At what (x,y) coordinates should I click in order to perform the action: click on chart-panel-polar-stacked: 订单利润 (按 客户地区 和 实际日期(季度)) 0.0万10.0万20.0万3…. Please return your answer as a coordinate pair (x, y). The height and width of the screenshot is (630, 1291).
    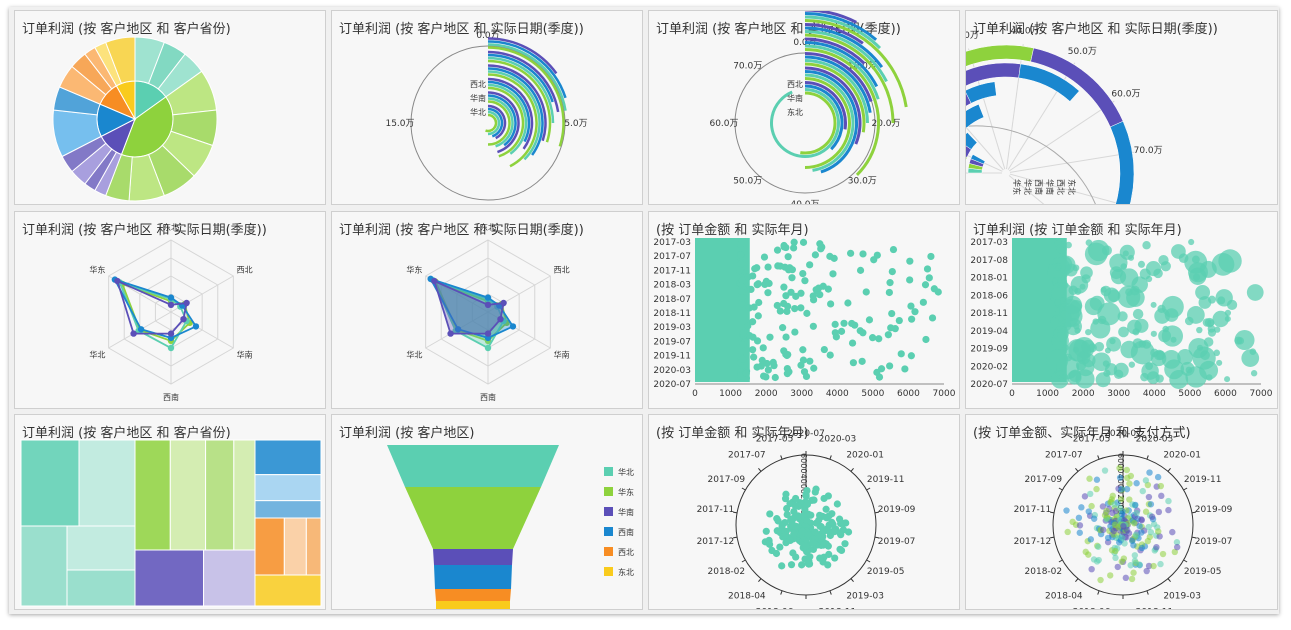
    Looking at the image, I should click on (1121, 107).